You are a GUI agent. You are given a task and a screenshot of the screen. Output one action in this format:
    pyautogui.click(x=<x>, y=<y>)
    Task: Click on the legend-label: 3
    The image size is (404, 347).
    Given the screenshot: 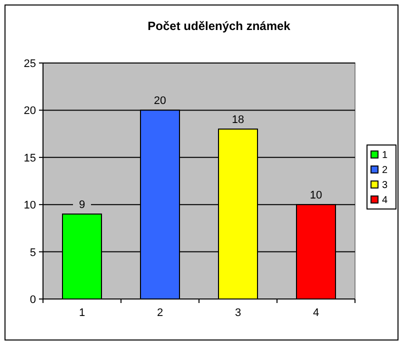 What is the action you would take?
    pyautogui.click(x=385, y=185)
    